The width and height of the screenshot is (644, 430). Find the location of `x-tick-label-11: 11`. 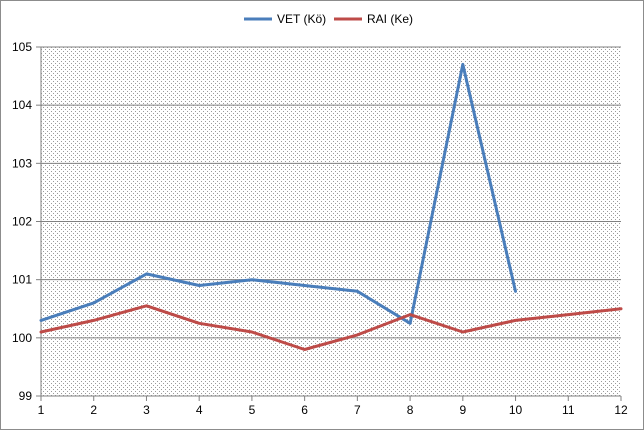

x-tick-label-11: 11 is located at coordinates (568, 410).